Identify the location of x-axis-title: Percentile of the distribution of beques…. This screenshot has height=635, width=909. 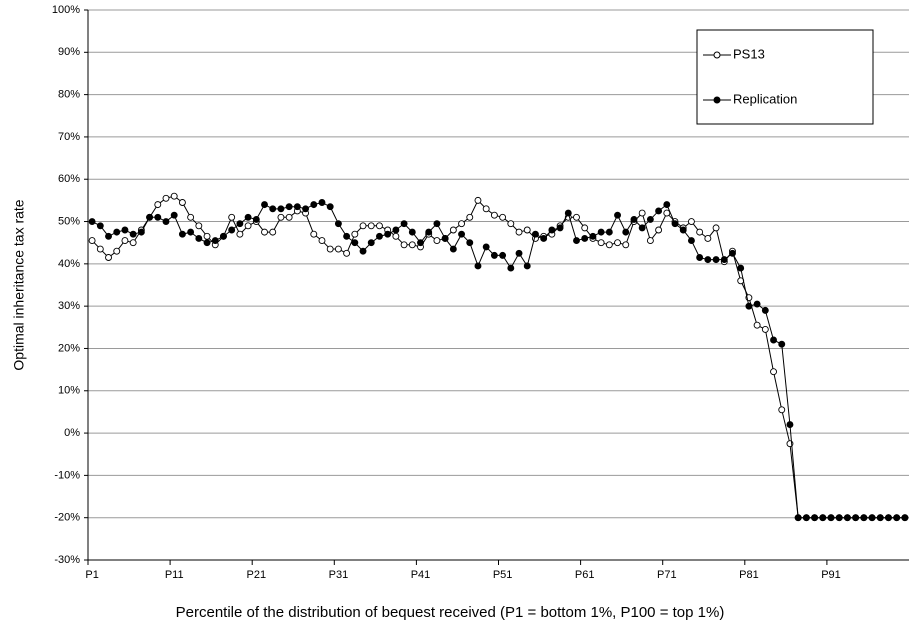
(450, 612).